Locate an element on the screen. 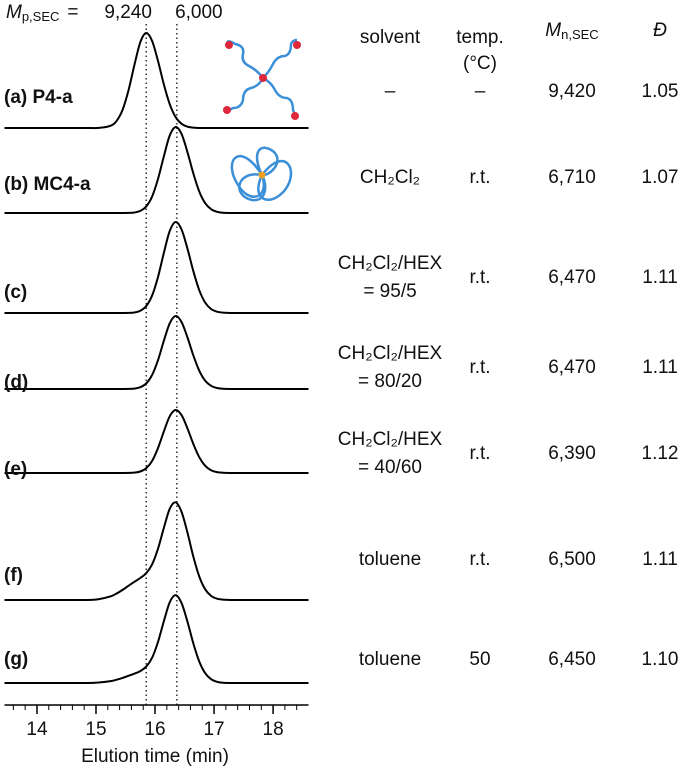 Image resolution: width=685 pixels, height=771 pixels. cell-mn: 6,450 is located at coordinates (572, 659).